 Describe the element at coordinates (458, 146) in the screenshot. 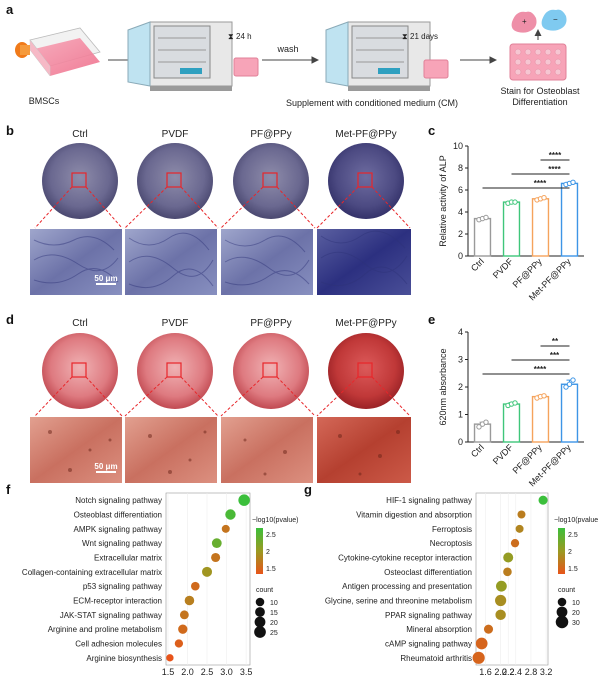

I see `y-tick-label: 10` at that location.